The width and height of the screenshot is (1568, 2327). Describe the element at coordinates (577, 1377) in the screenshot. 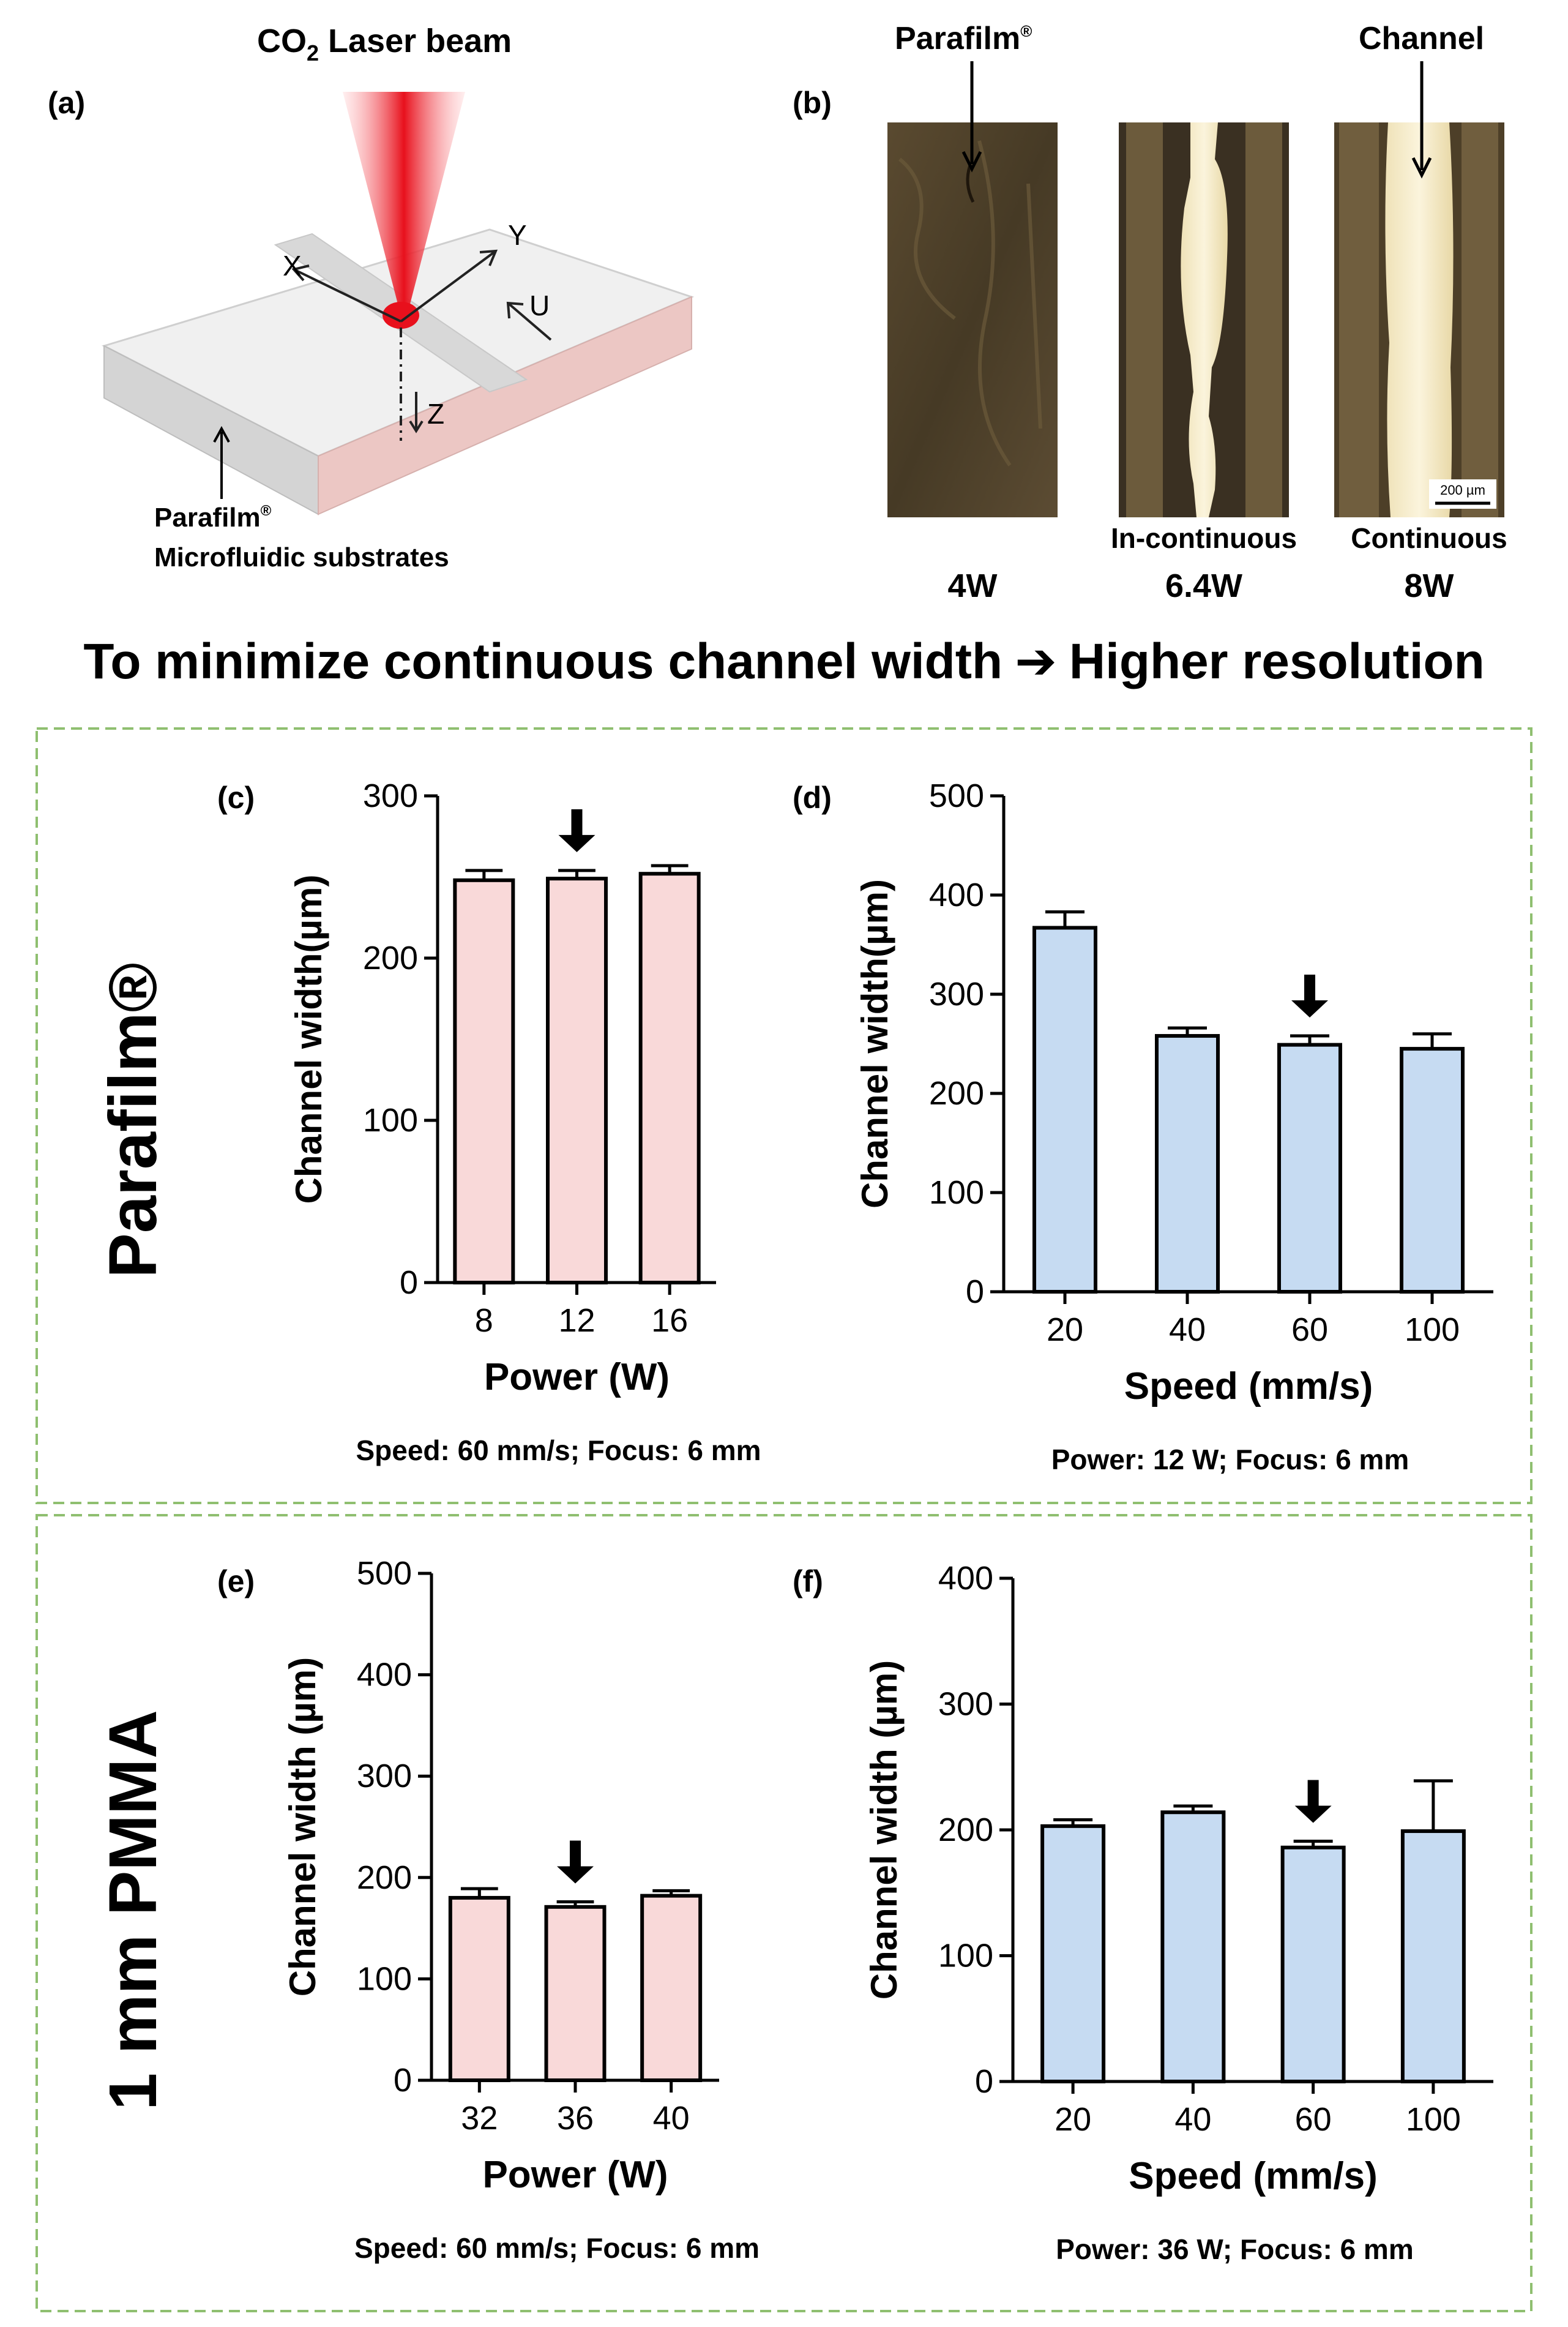

I see `chart-c-x-label: Power (W)` at that location.